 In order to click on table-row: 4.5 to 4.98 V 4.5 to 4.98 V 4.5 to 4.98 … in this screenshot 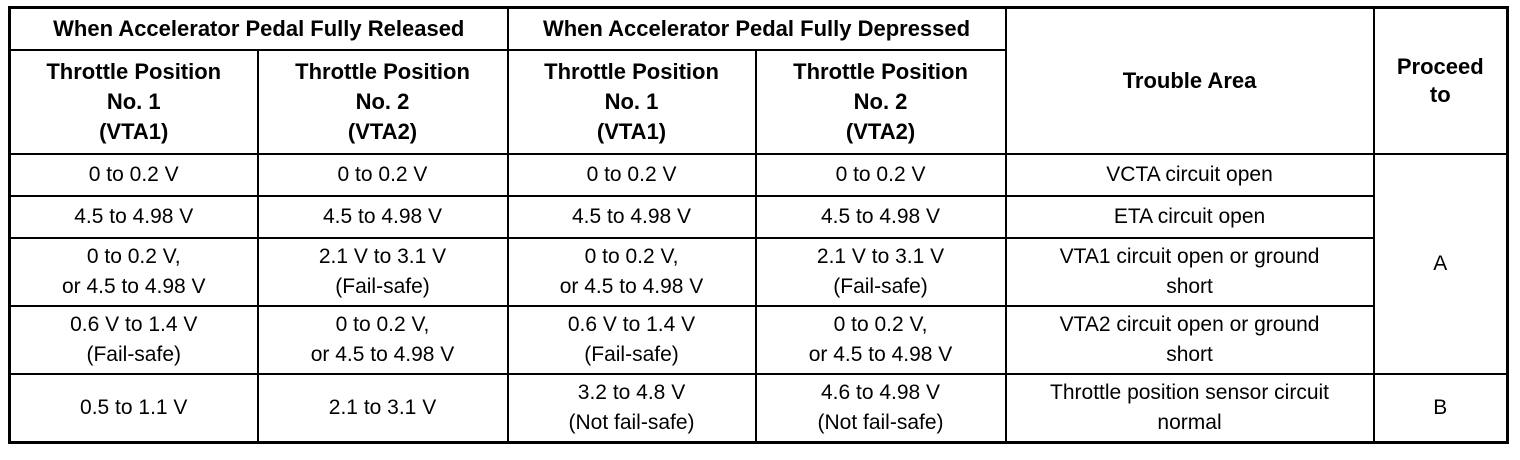, I will do `click(758, 217)`.